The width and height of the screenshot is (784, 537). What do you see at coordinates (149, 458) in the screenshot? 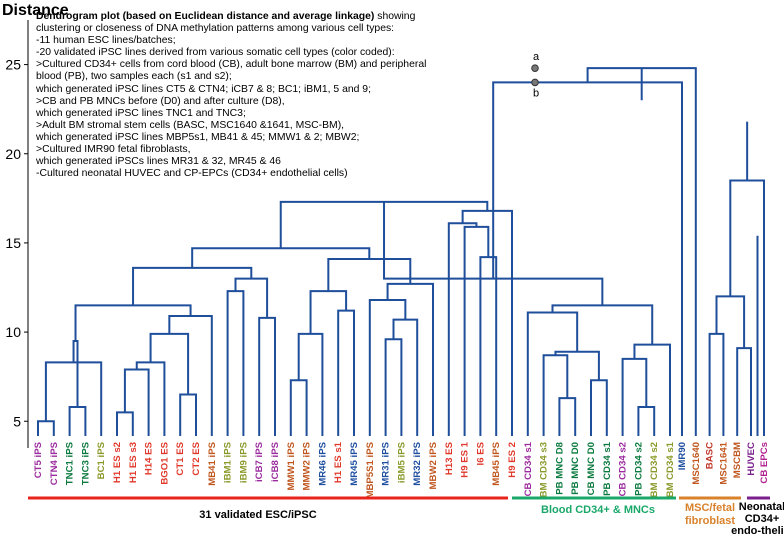
I see `leaf-label: H14 ES` at bounding box center [149, 458].